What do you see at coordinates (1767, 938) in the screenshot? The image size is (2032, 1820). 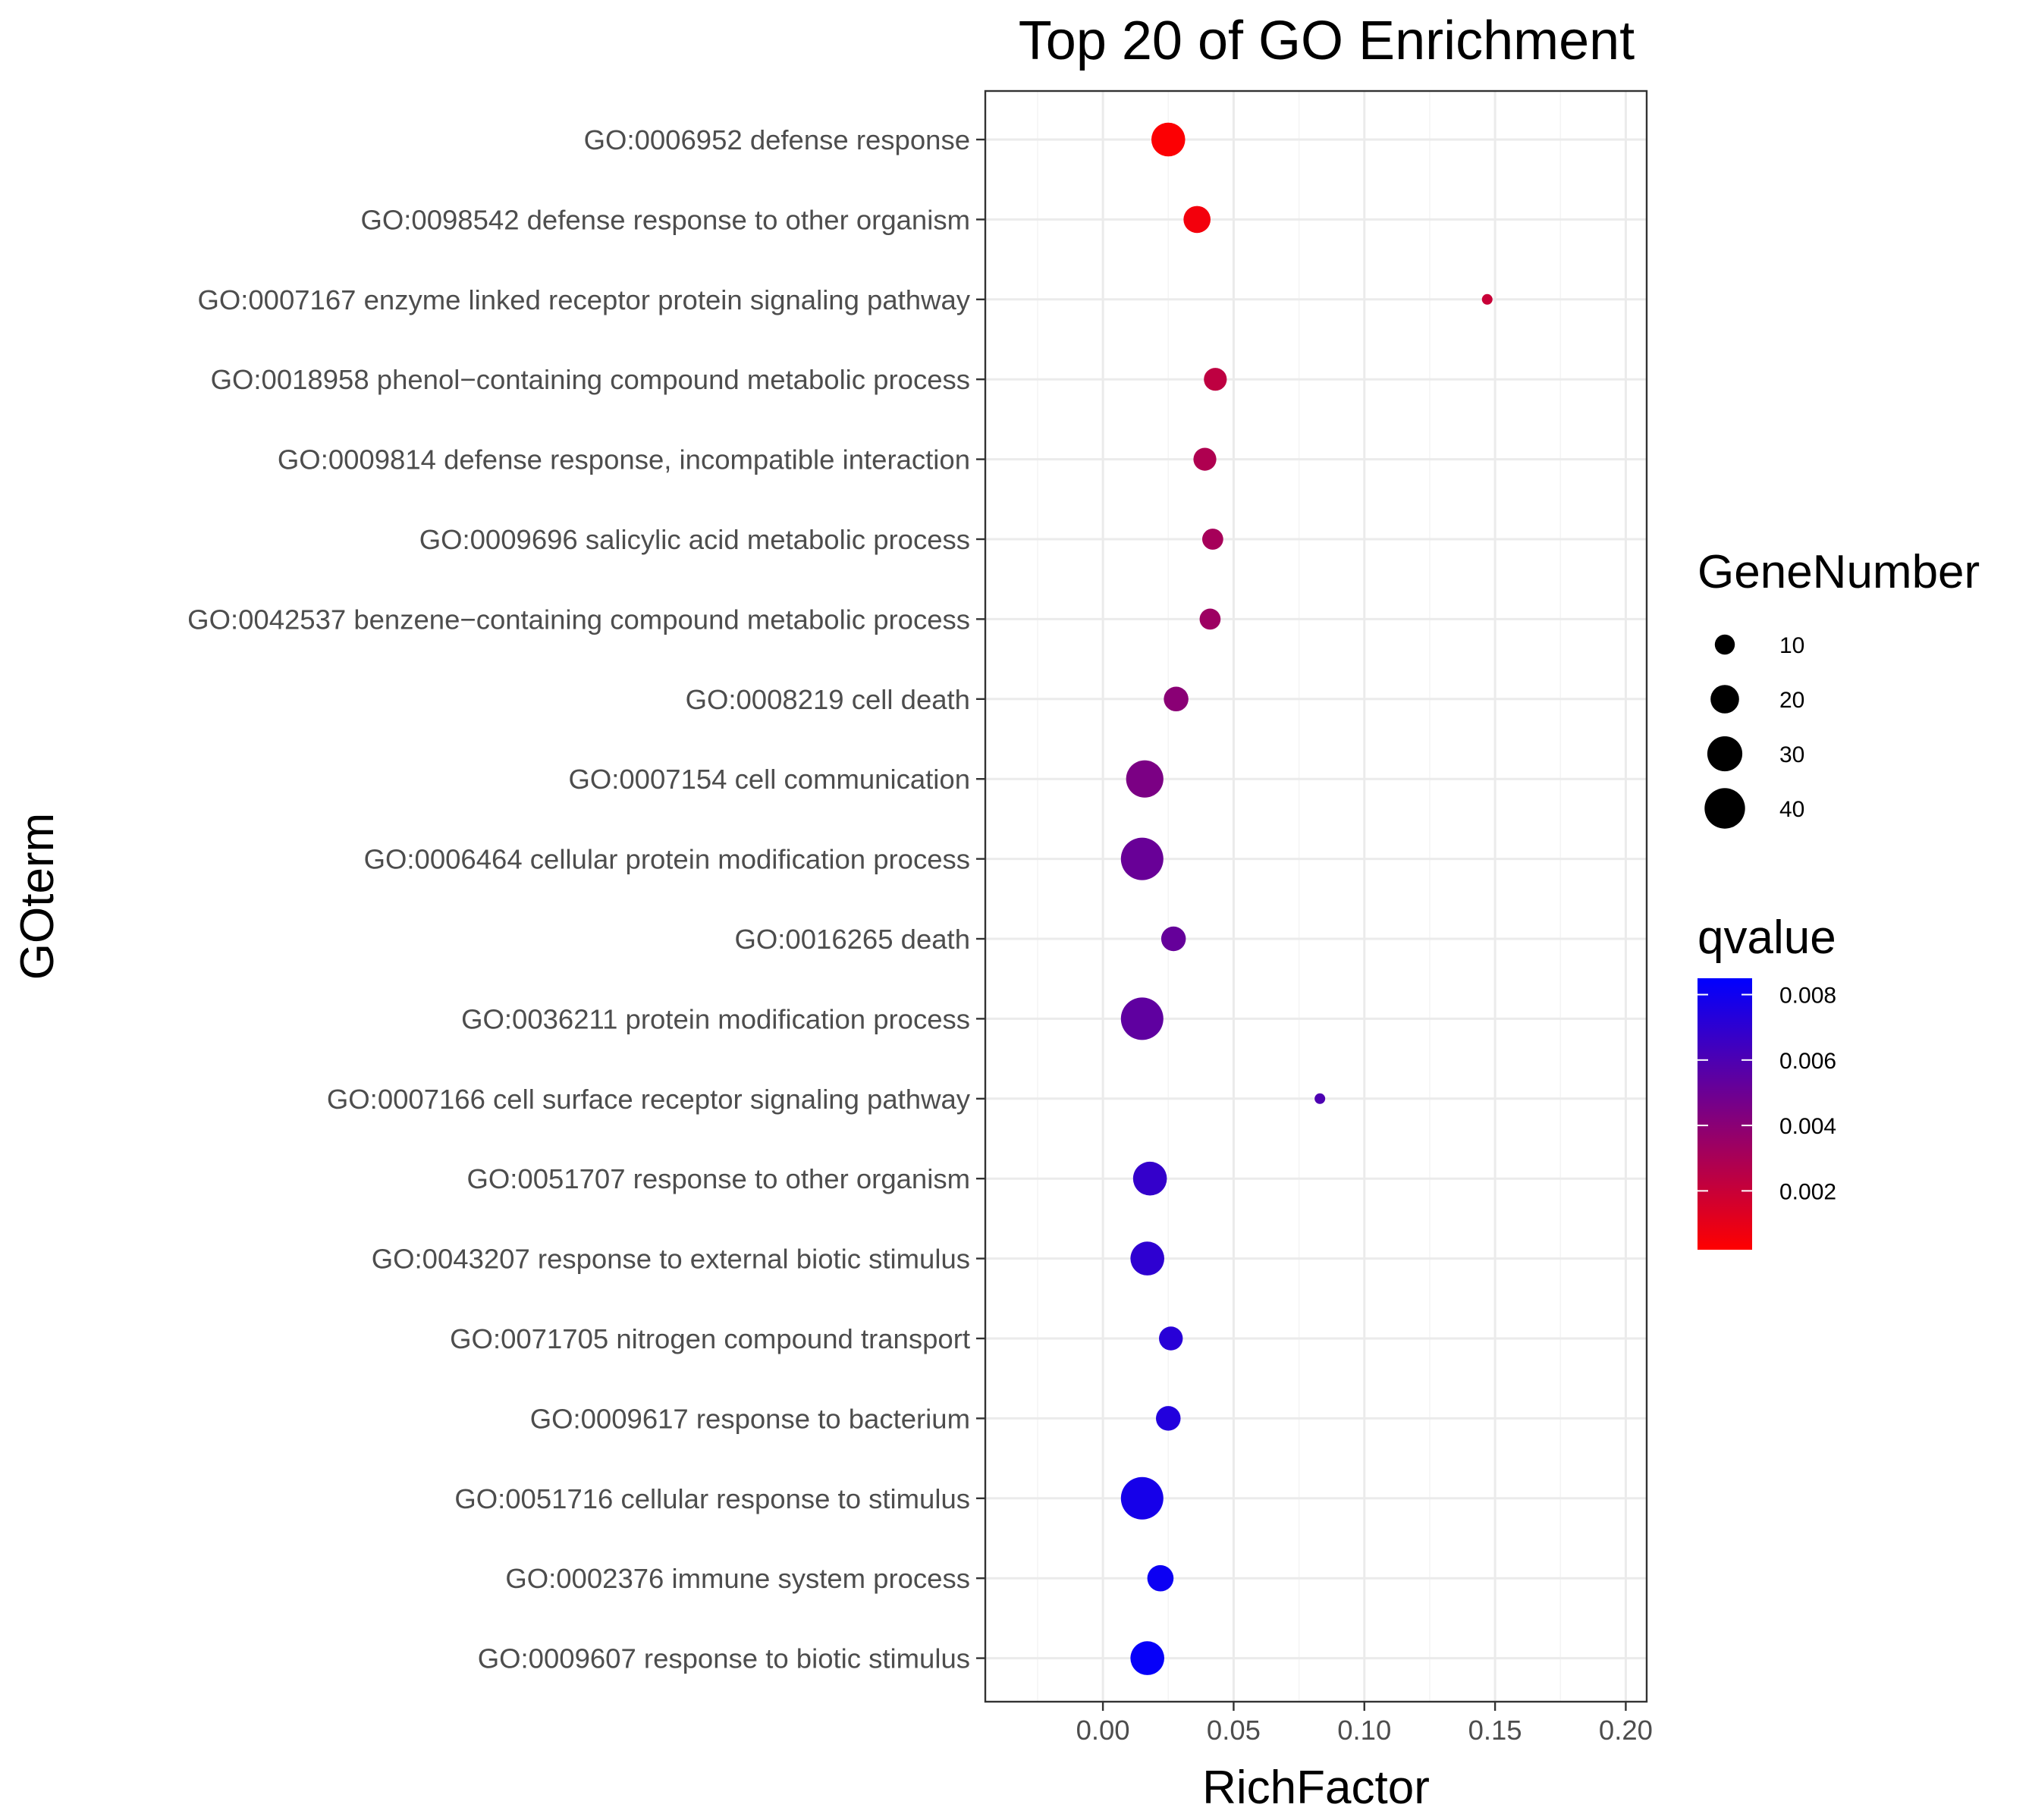 I see `color-legend-title: qvalue` at bounding box center [1767, 938].